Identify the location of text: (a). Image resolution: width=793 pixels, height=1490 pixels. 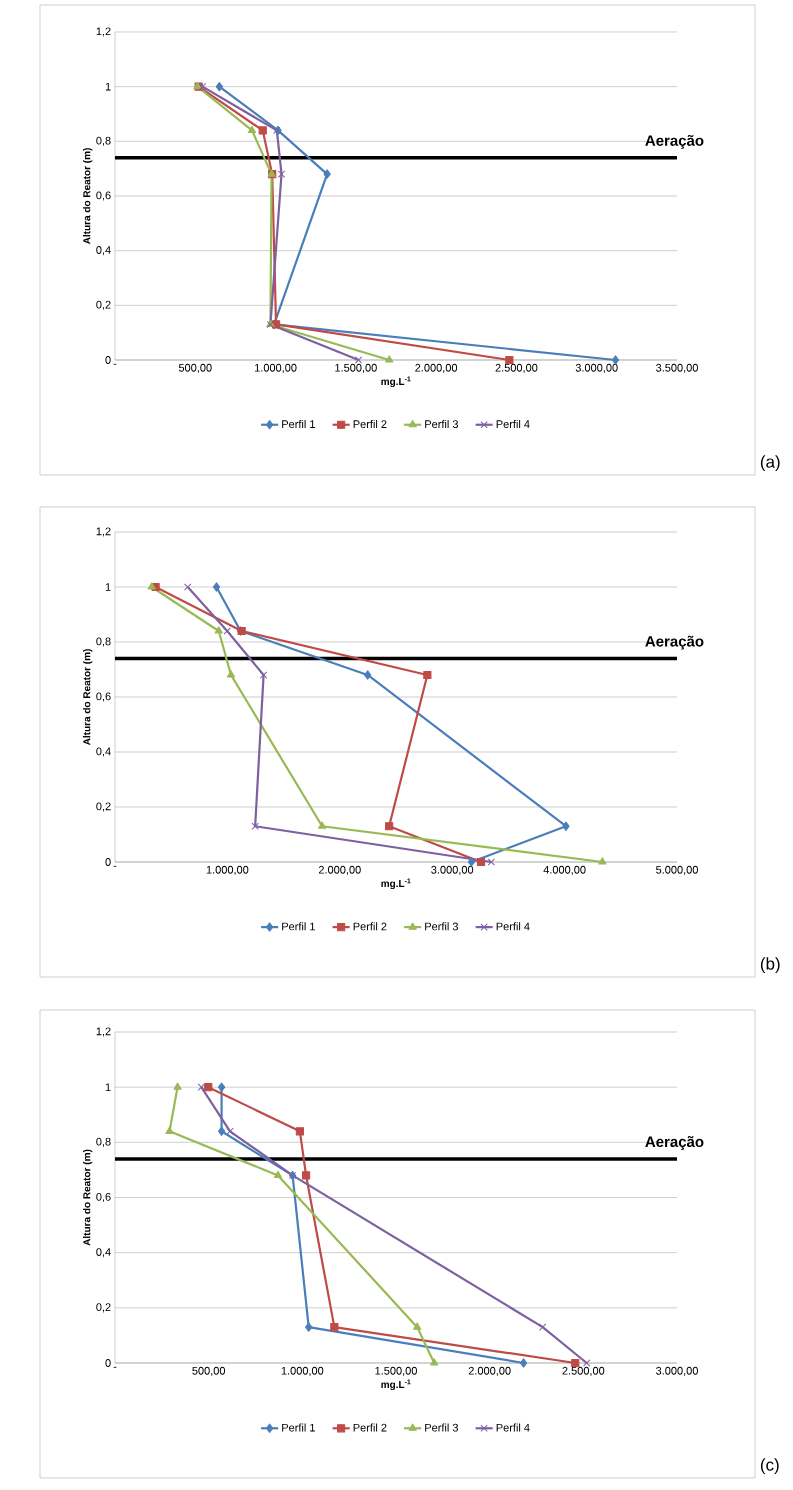
(770, 463).